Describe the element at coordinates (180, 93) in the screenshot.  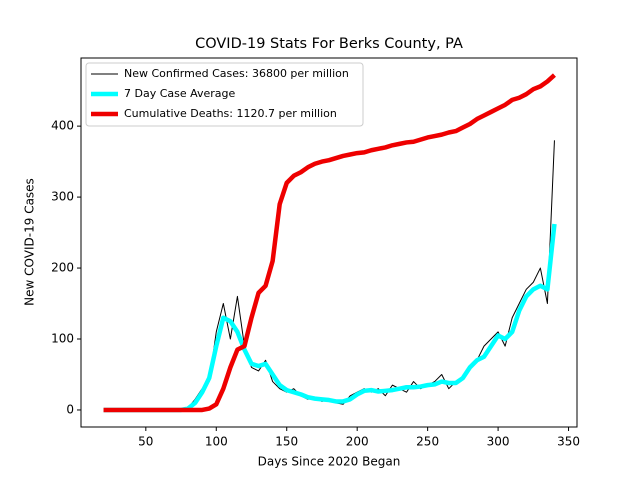
I see `legend-label: 7 Day Case Average` at that location.